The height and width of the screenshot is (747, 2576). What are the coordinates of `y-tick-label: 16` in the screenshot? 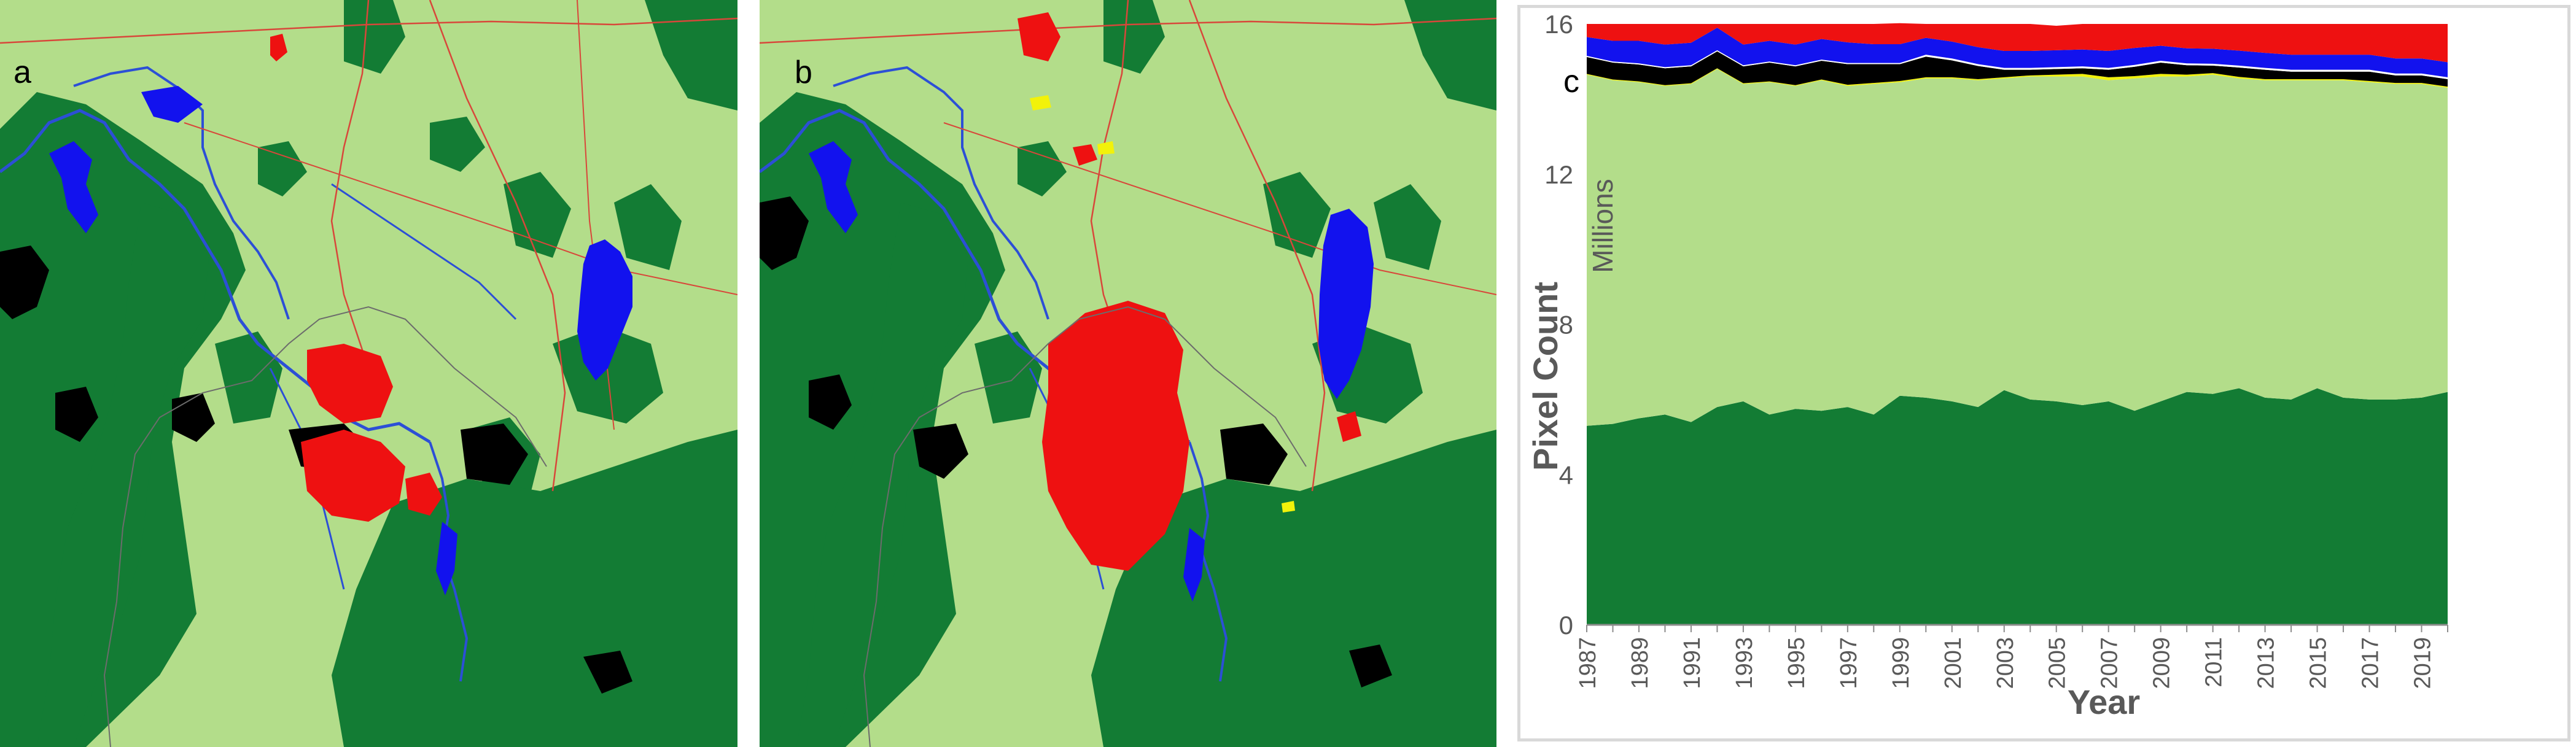 It's located at (1558, 25).